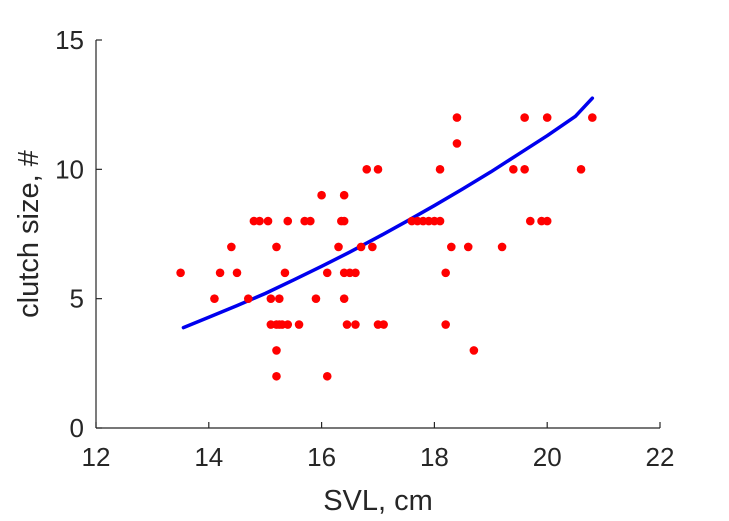 Image resolution: width=729 pixels, height=521 pixels. What do you see at coordinates (96, 457) in the screenshot?
I see `x-tick-label: 12` at bounding box center [96, 457].